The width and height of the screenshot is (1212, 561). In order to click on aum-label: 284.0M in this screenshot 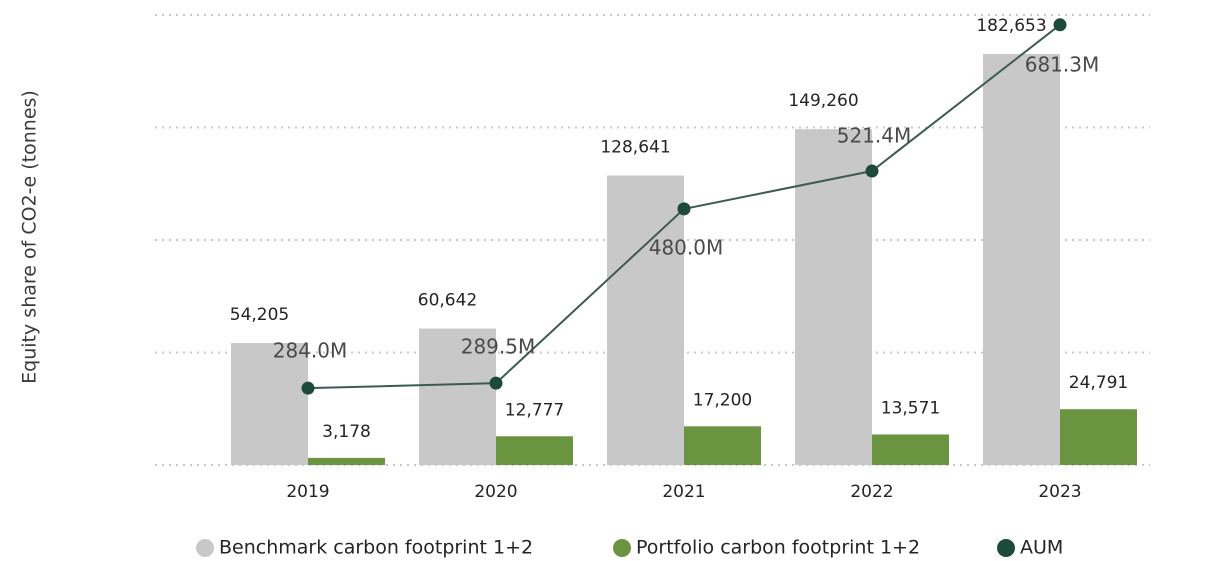, I will do `click(310, 351)`.